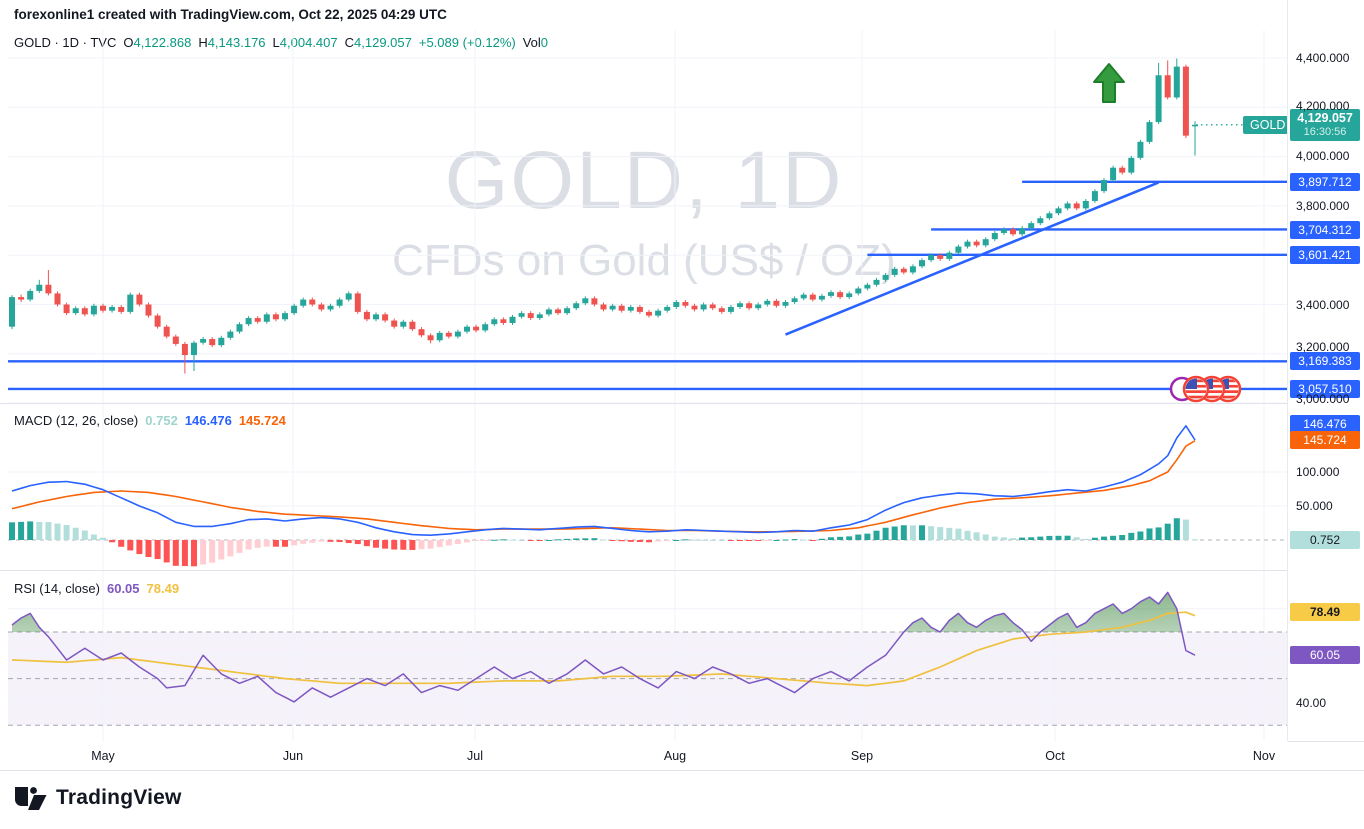  I want to click on time-axis-month-label: Jul, so click(475, 756).